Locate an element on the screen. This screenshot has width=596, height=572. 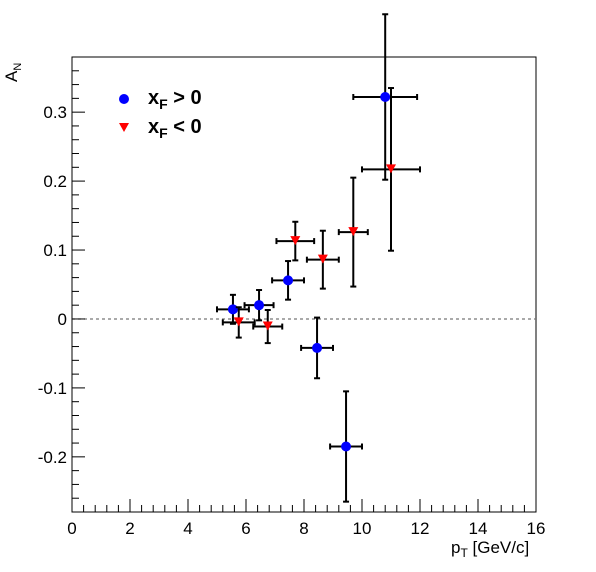
legend: xF > 0 xF < 0 is located at coordinates (160, 114).